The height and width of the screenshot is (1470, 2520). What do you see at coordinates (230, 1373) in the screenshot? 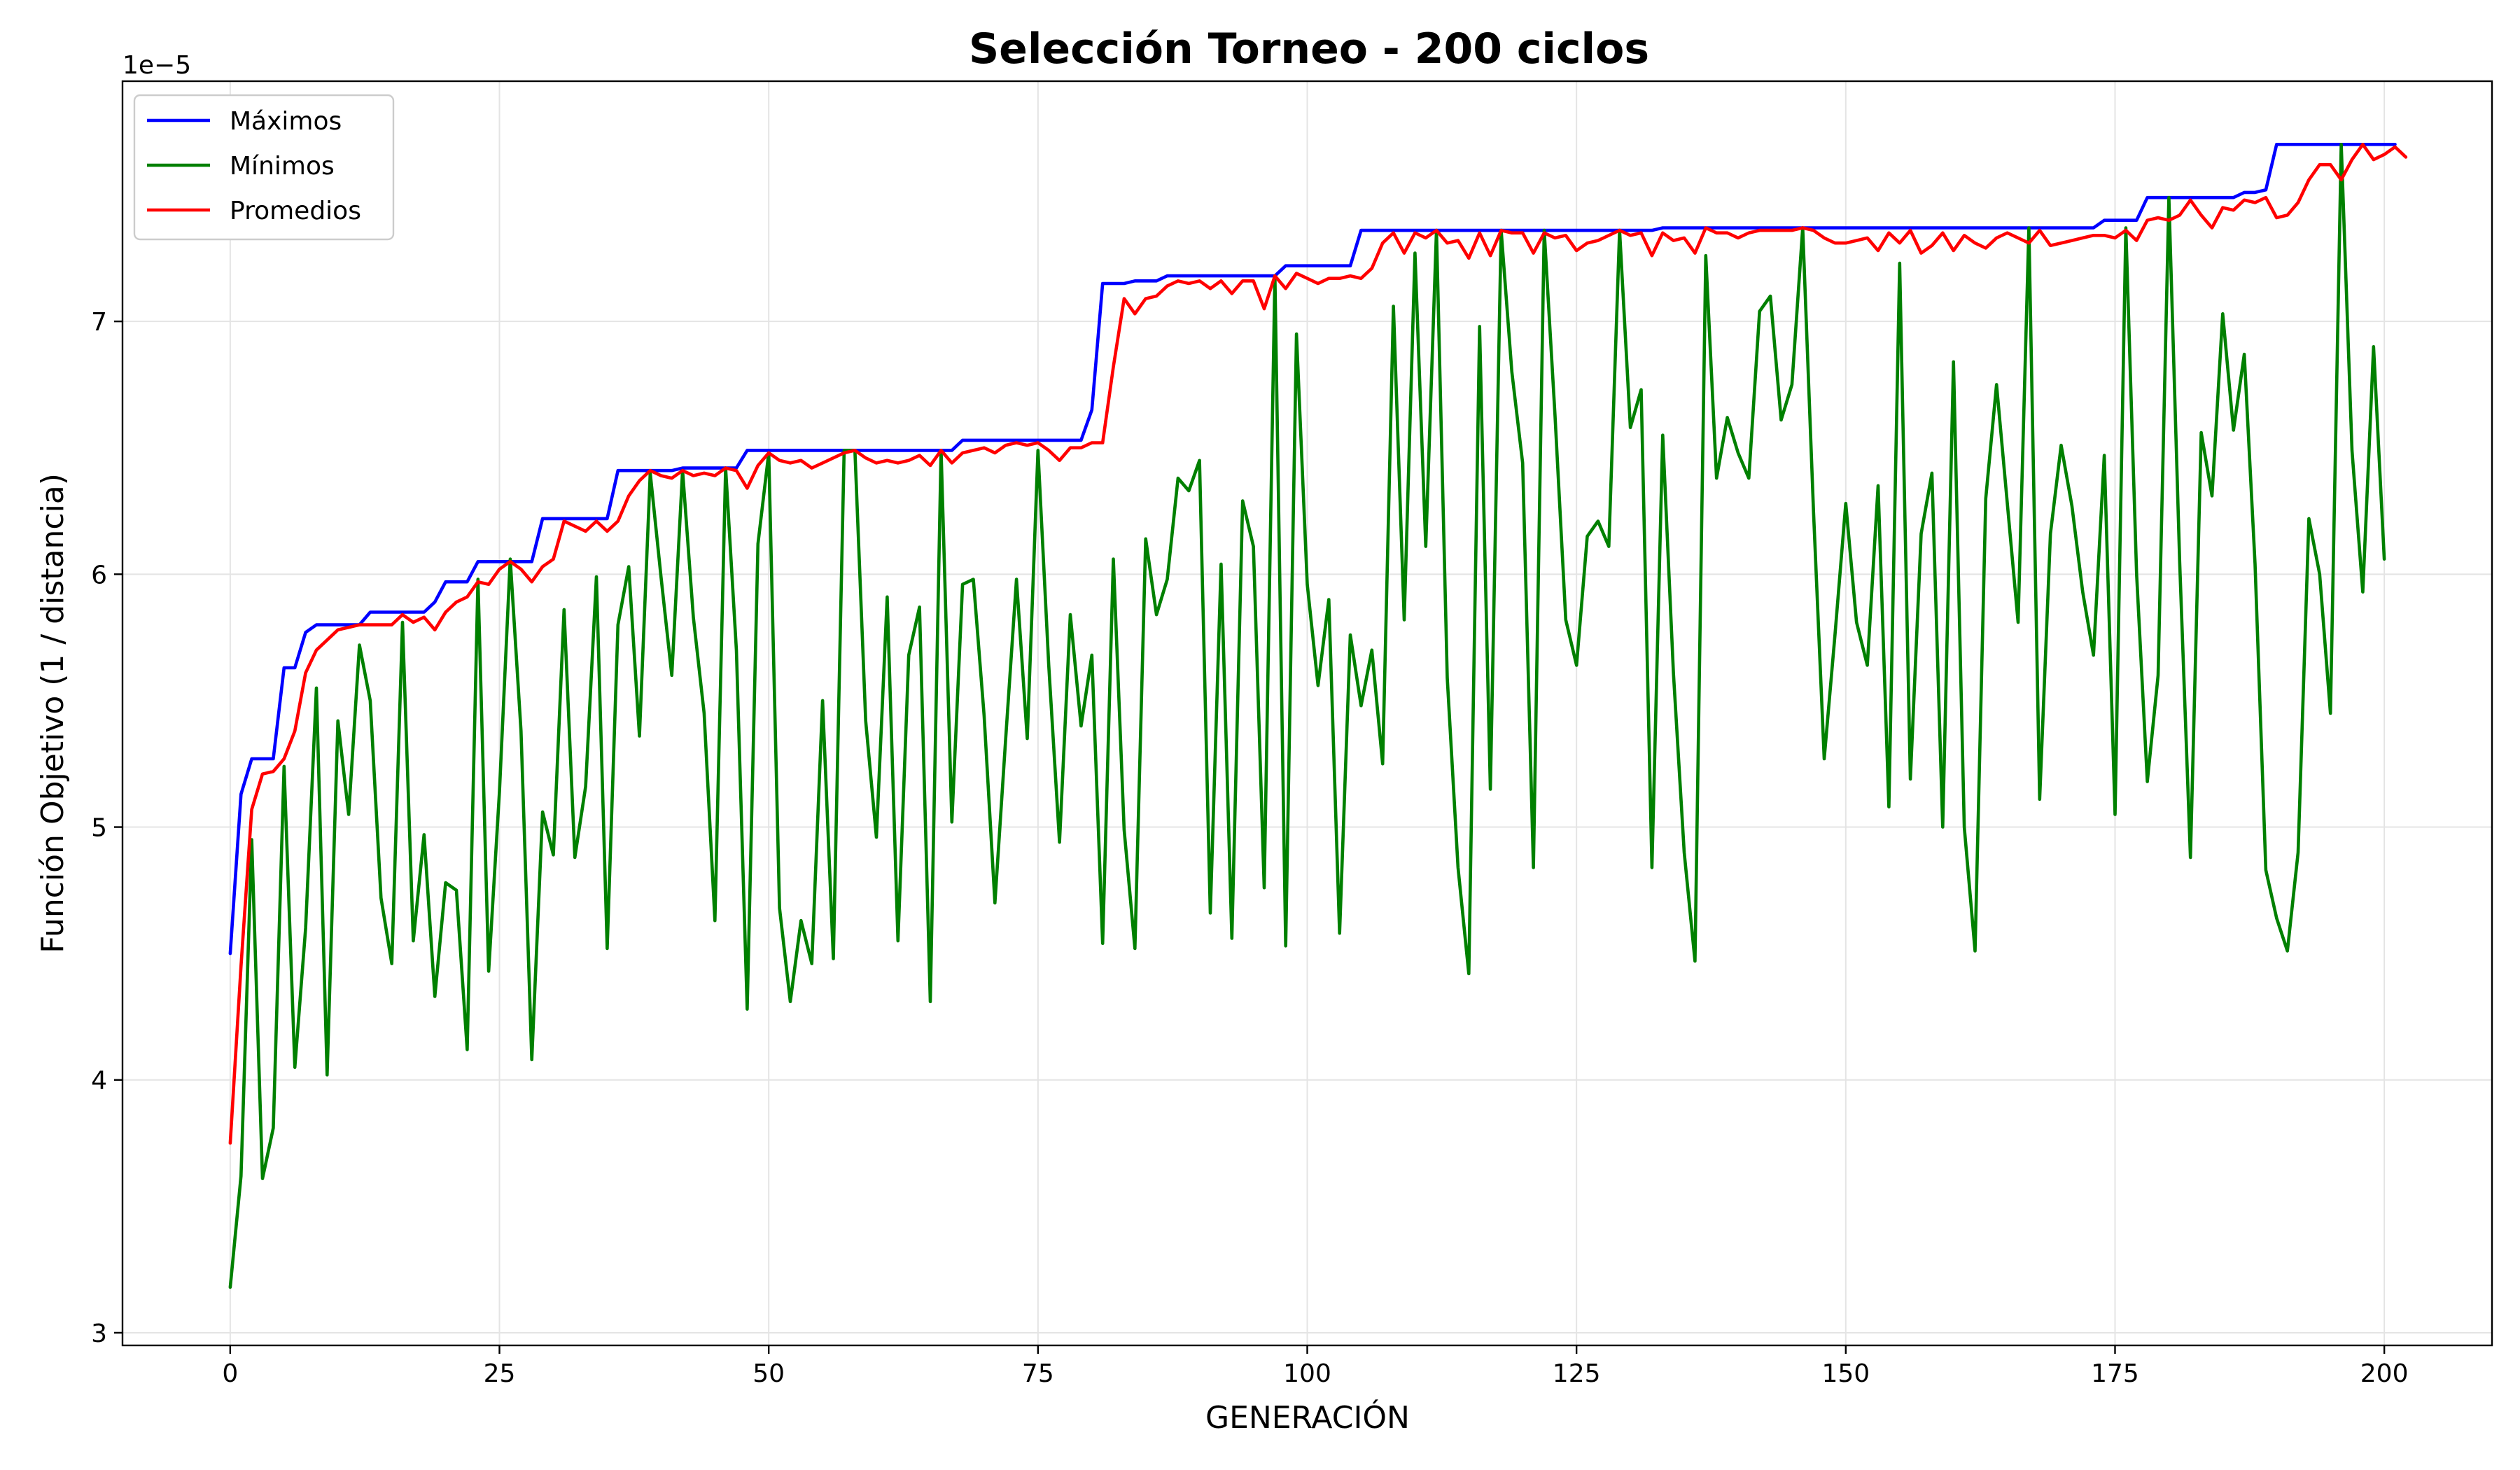
I see `x-tick-label: 0` at bounding box center [230, 1373].